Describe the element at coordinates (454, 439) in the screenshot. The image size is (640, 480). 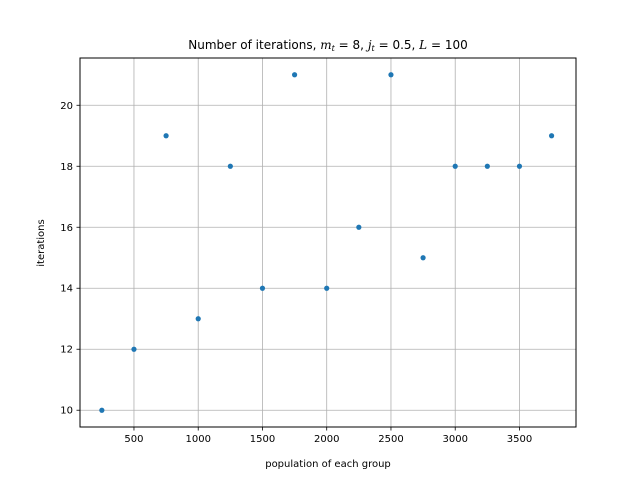
I see `x-tick-label: 3000` at that location.